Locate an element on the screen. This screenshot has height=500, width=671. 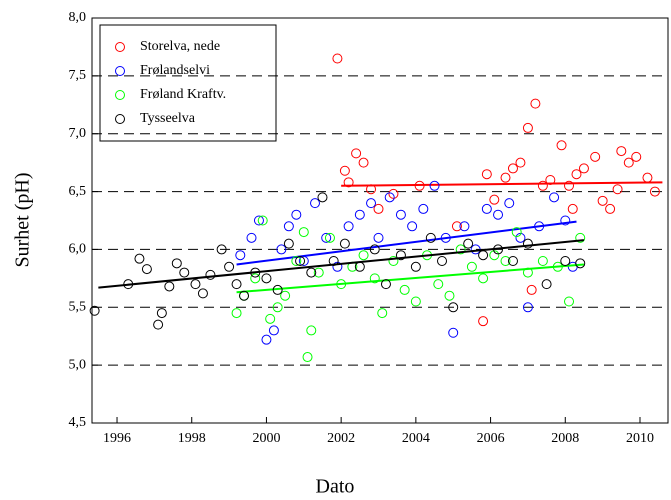
y-tick-label: 4,5 is located at coordinates (78, 422).